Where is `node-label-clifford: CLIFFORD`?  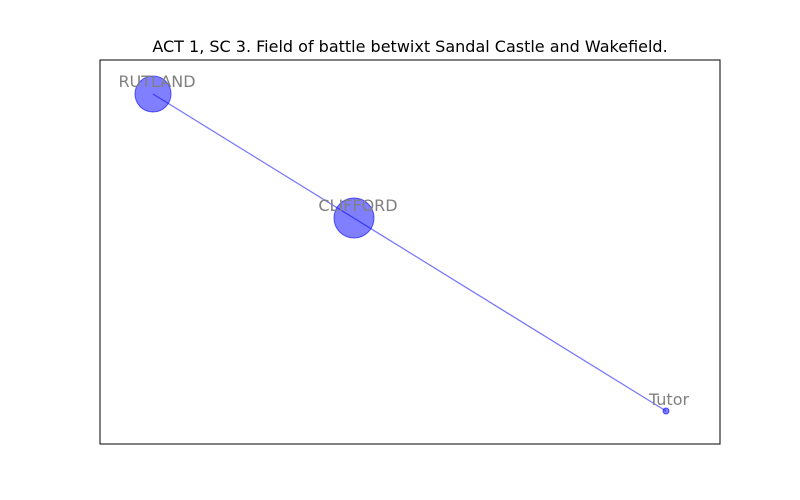 node-label-clifford: CLIFFORD is located at coordinates (357, 205).